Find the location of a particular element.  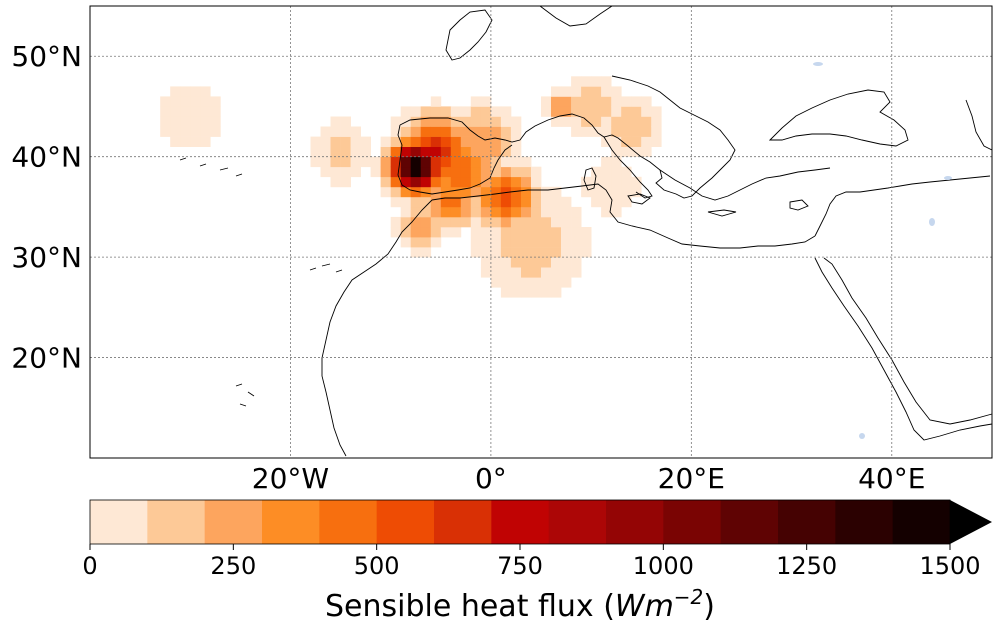

latitude-labels: 20°N 30°N 40°N 50°N is located at coordinates (46, 207).